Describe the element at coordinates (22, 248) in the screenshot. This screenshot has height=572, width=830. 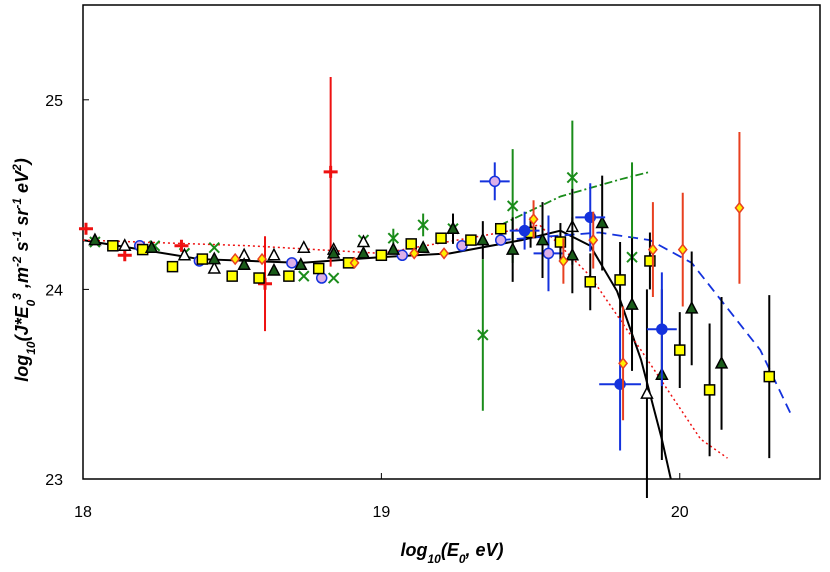
I see `label-part: s` at that location.